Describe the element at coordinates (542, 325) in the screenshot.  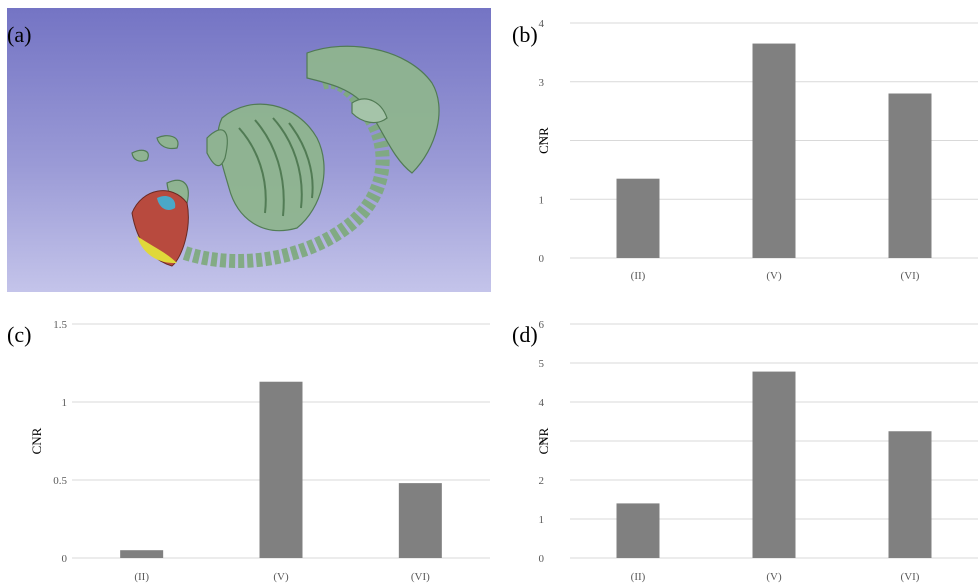
I see `y-tick-label: 6` at that location.